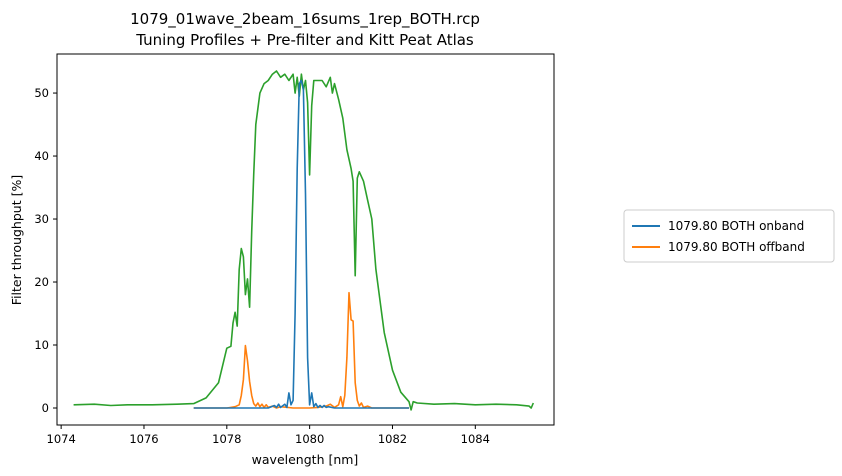  Describe the element at coordinates (61, 439) in the screenshot. I see `x-tick-label: 1074` at that location.